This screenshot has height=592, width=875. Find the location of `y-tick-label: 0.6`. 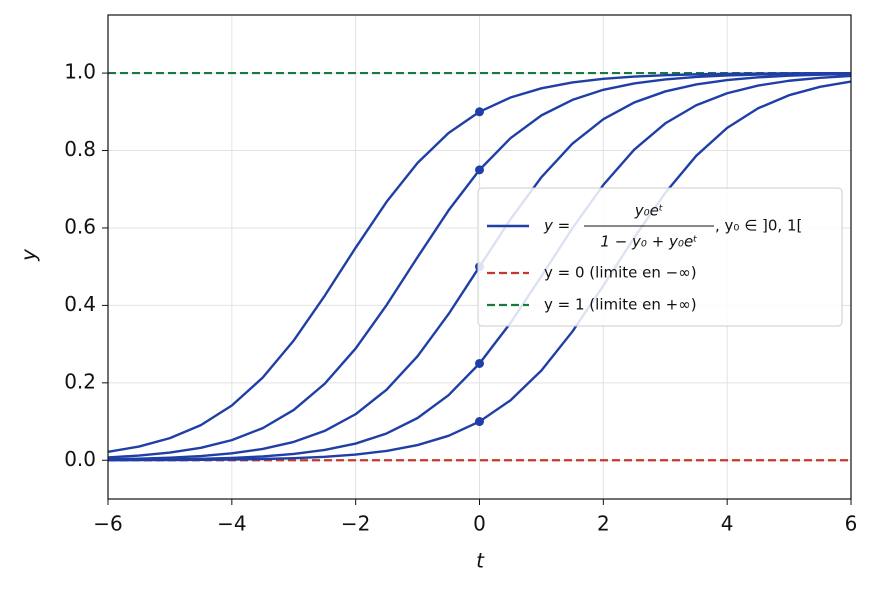

y-tick-label: 0.6 is located at coordinates (80, 226).